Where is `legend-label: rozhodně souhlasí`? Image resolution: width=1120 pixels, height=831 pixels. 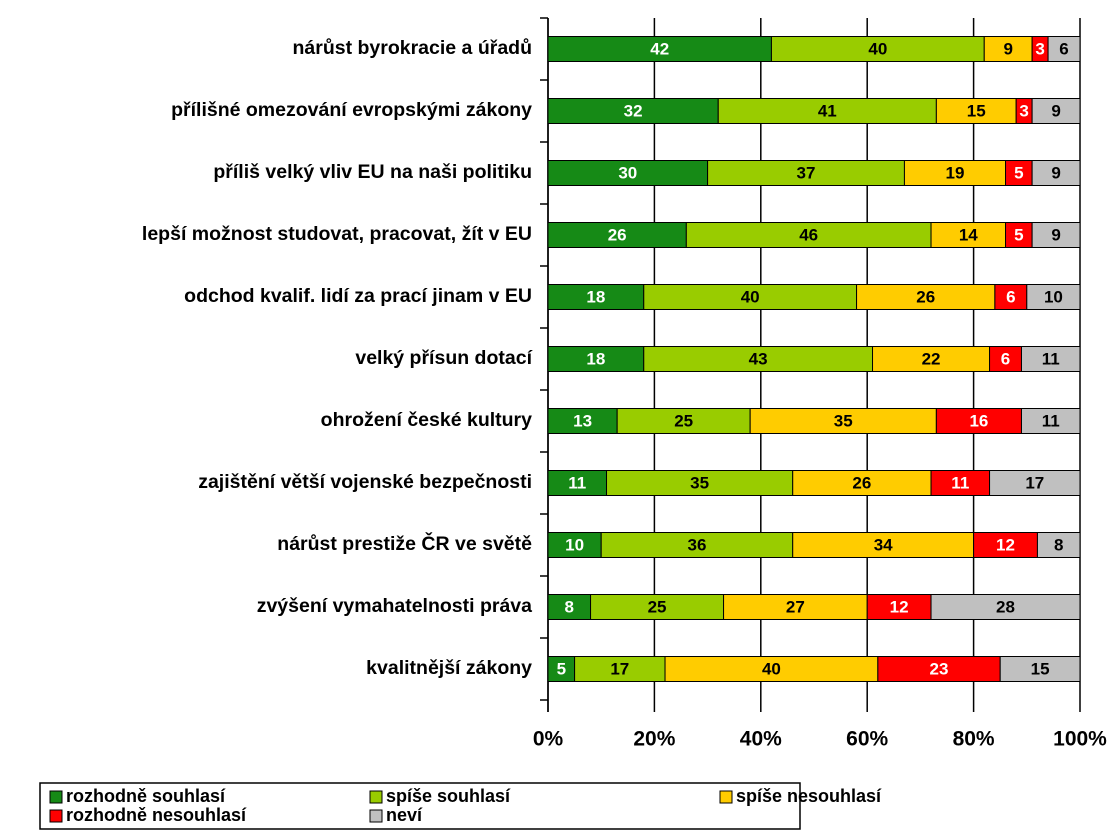 legend-label: rozhodně souhlasí is located at coordinates (146, 796).